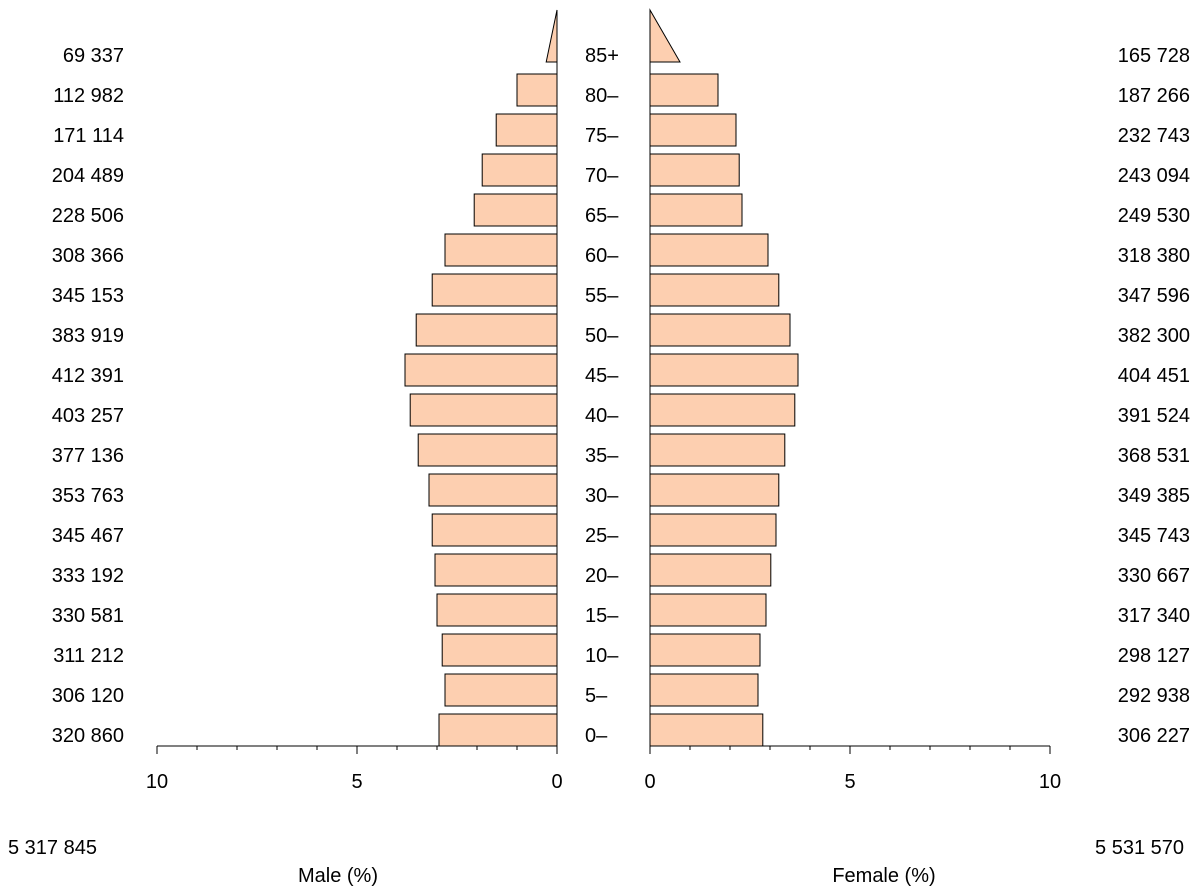 This screenshot has width=1199, height=889. What do you see at coordinates (88, 656) in the screenshot?
I see `male-count-2: 311 212` at bounding box center [88, 656].